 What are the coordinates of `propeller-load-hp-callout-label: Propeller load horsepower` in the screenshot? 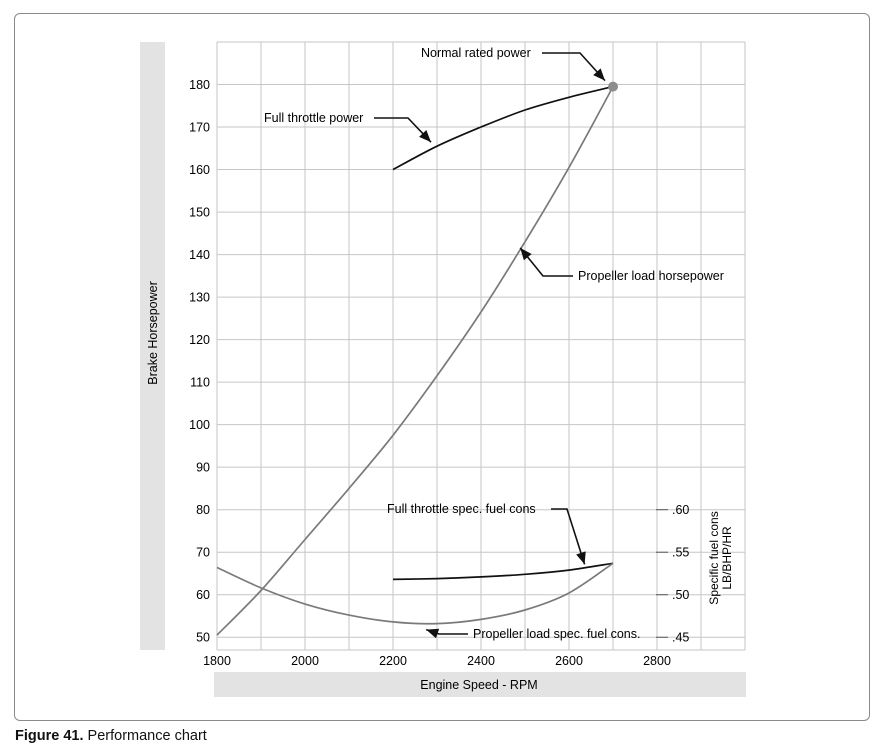 It's located at (651, 276).